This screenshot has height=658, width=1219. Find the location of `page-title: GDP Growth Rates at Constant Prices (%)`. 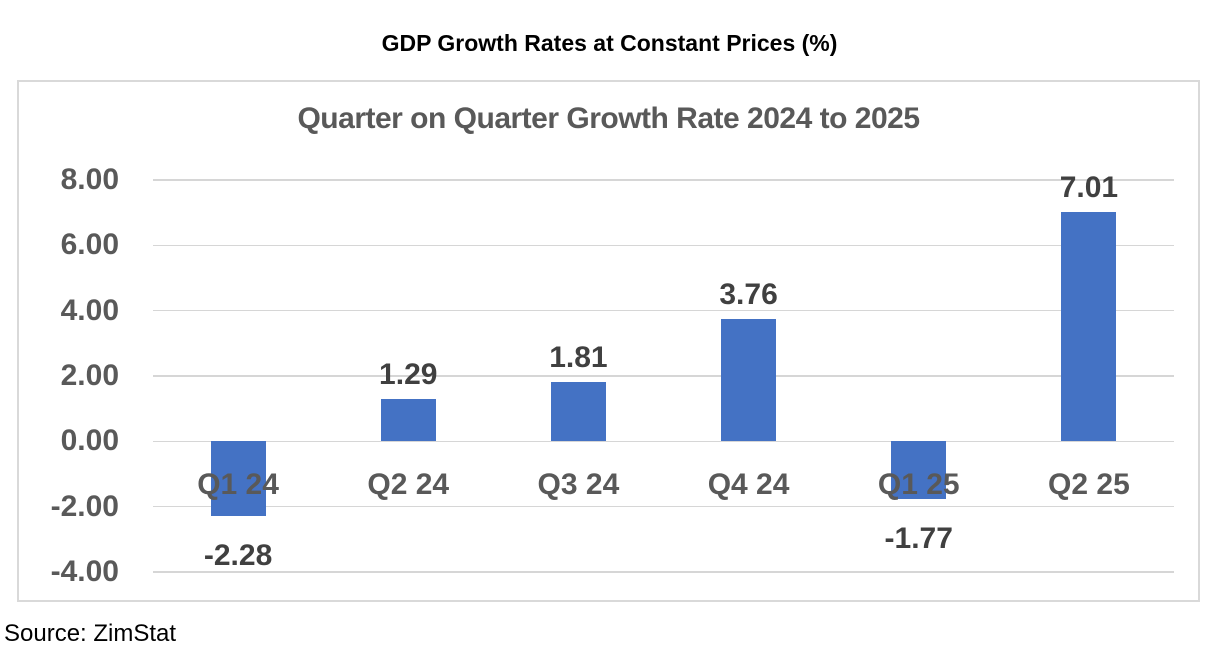

page-title: GDP Growth Rates at Constant Prices (%) is located at coordinates (609, 43).